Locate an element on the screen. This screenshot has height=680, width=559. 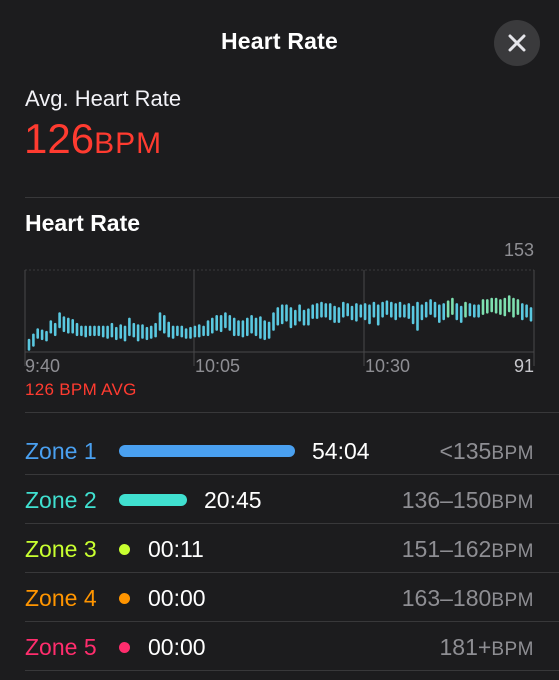
zone-range: 151–162BPM is located at coordinates (468, 549).